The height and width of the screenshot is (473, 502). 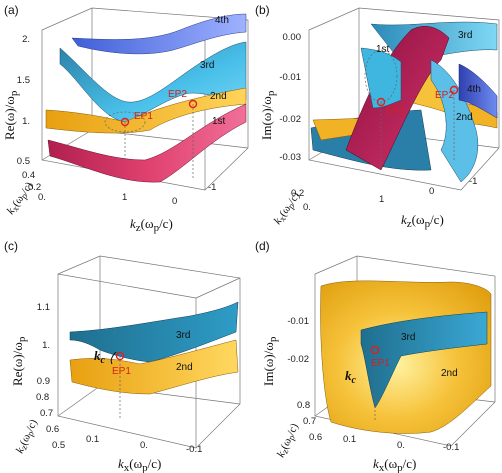 What do you see at coordinates (454, 121) in the screenshot?
I see `band-3rd-surface-right` at bounding box center [454, 121].